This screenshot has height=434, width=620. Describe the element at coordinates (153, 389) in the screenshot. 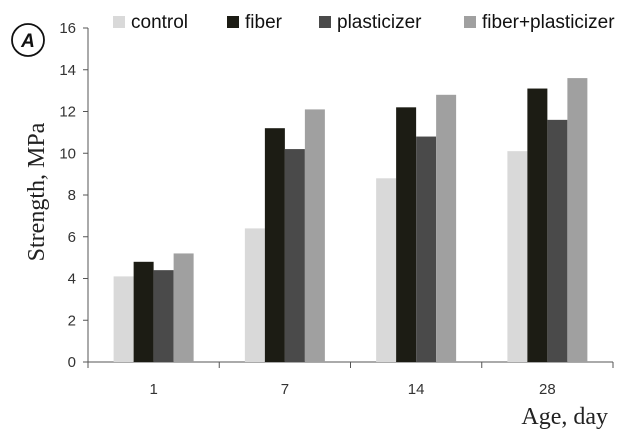

I see `x-tick-label: 1` at that location.